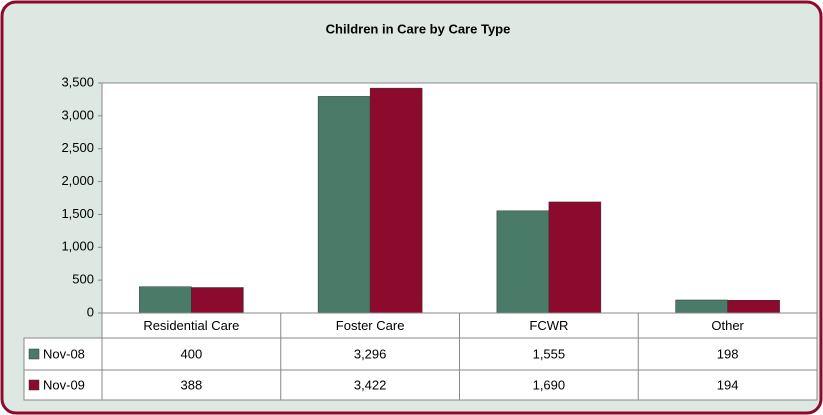 The width and height of the screenshot is (823, 415). Describe the element at coordinates (64, 353) in the screenshot. I see `legend-label: Nov-08` at that location.